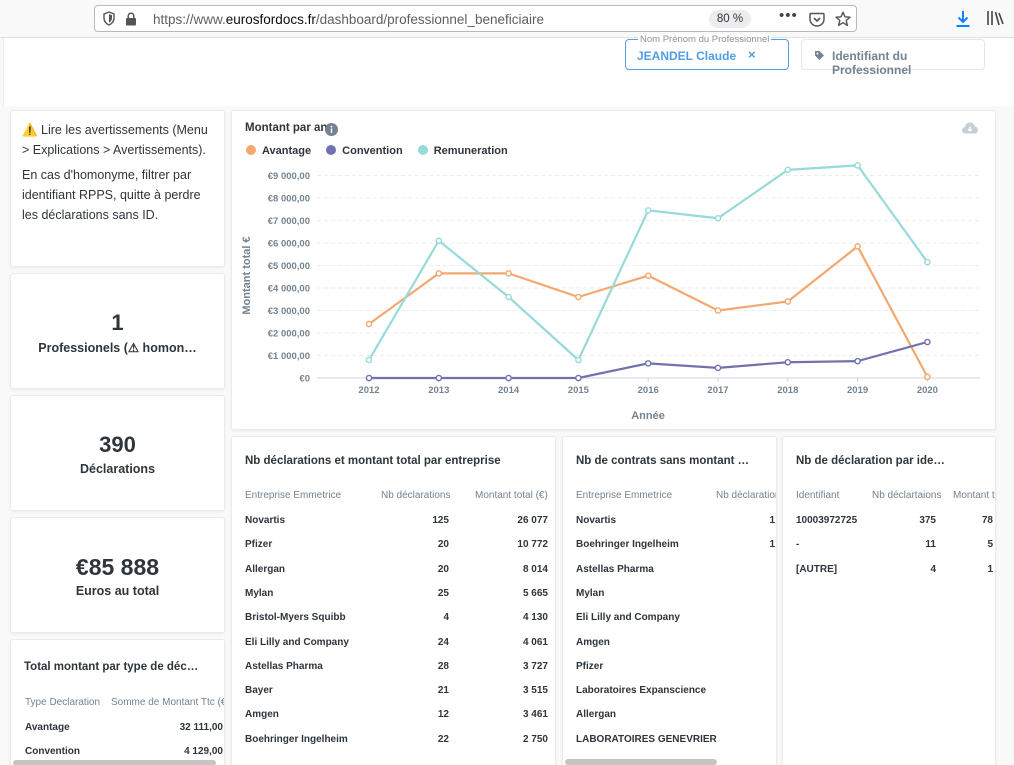 This screenshot has width=1014, height=765. What do you see at coordinates (746, 495) in the screenshot?
I see `column-header: Nb déclaratior` at bounding box center [746, 495].